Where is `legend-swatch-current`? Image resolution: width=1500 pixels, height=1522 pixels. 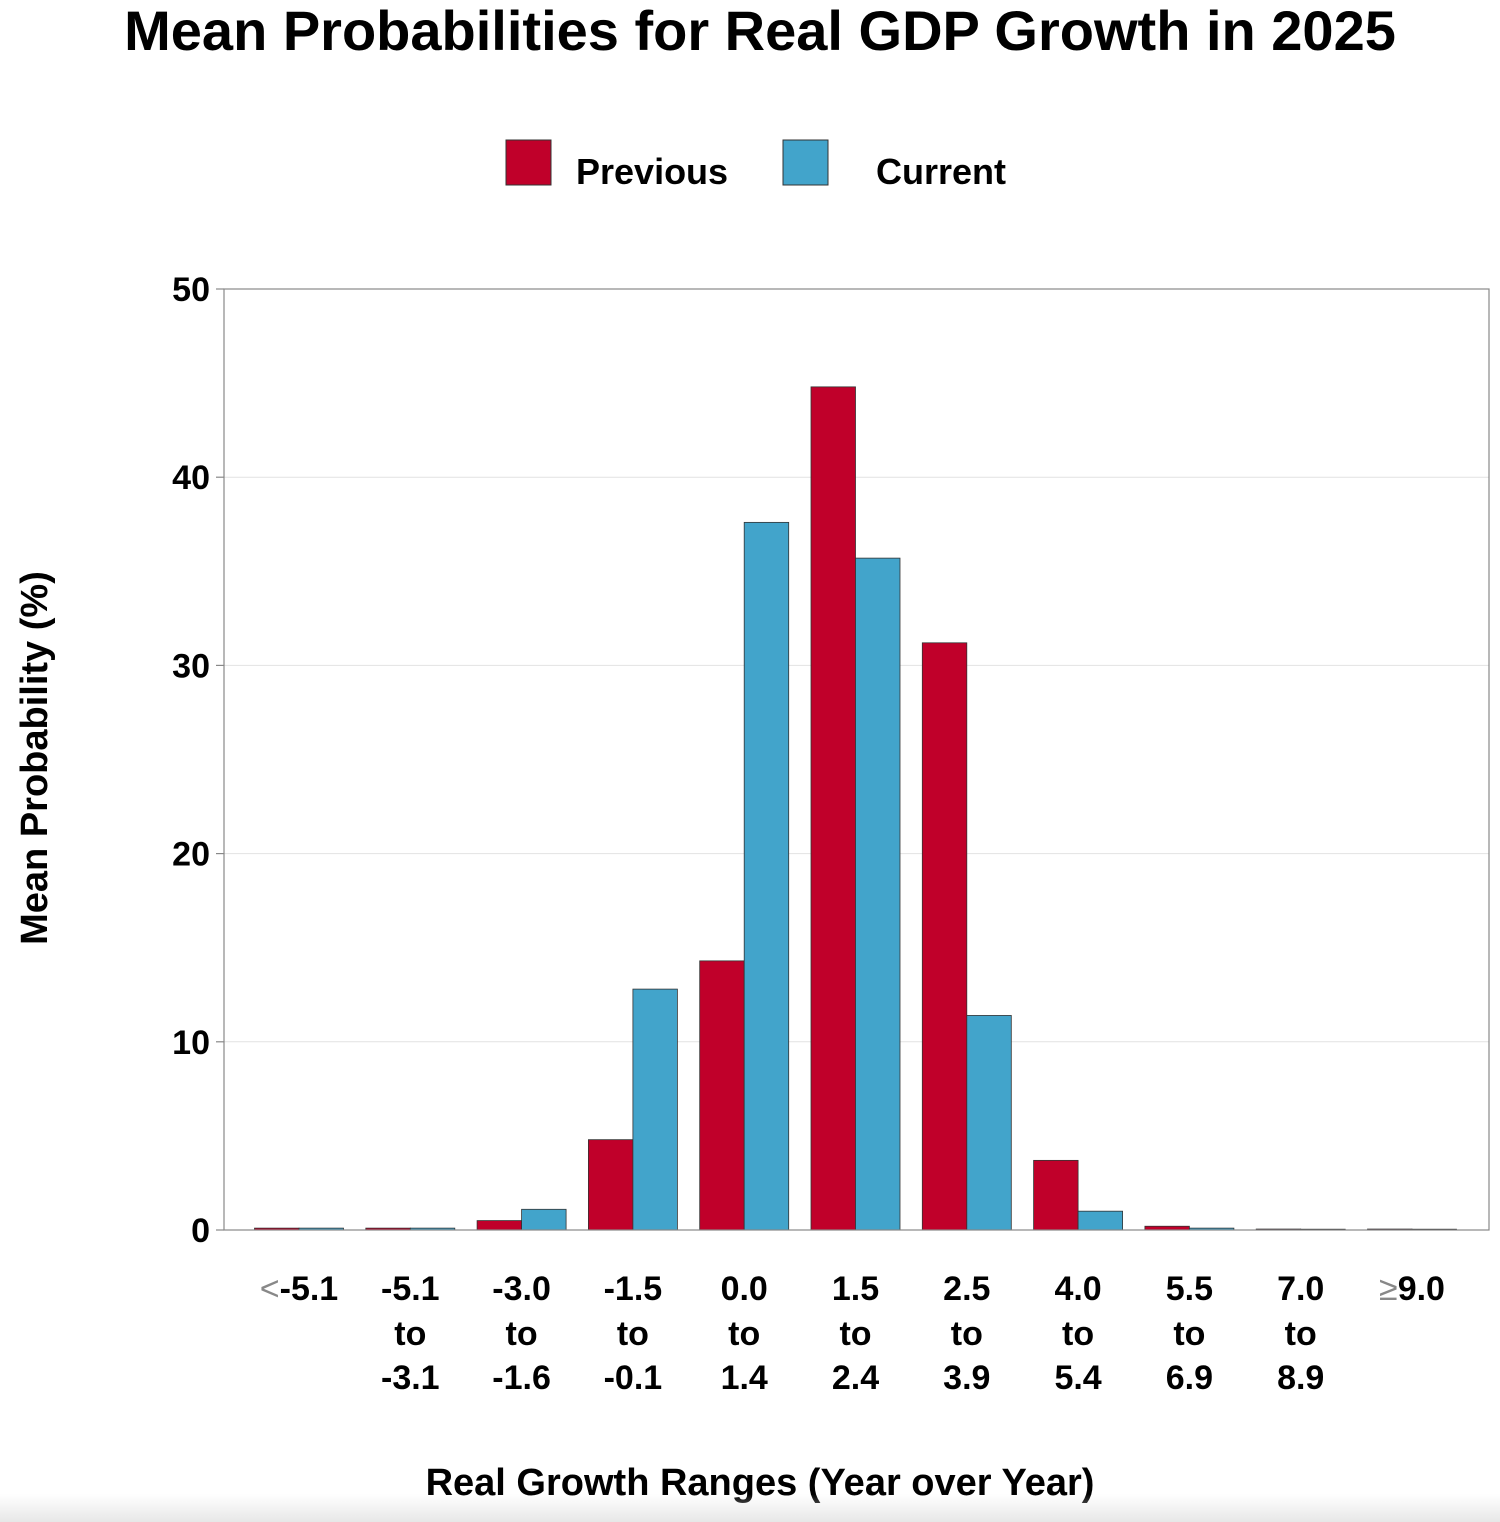 legend-swatch-current is located at coordinates (805, 162).